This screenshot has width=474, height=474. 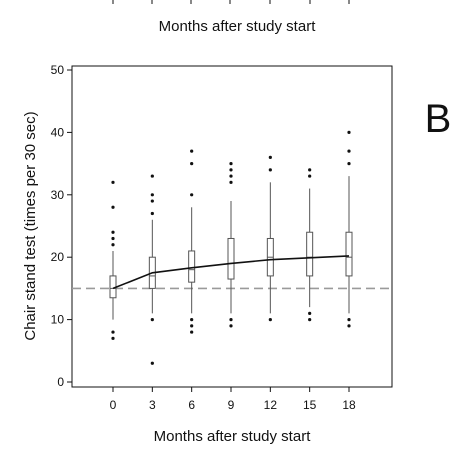 I want to click on y-tick-label: 20, so click(x=58, y=257).